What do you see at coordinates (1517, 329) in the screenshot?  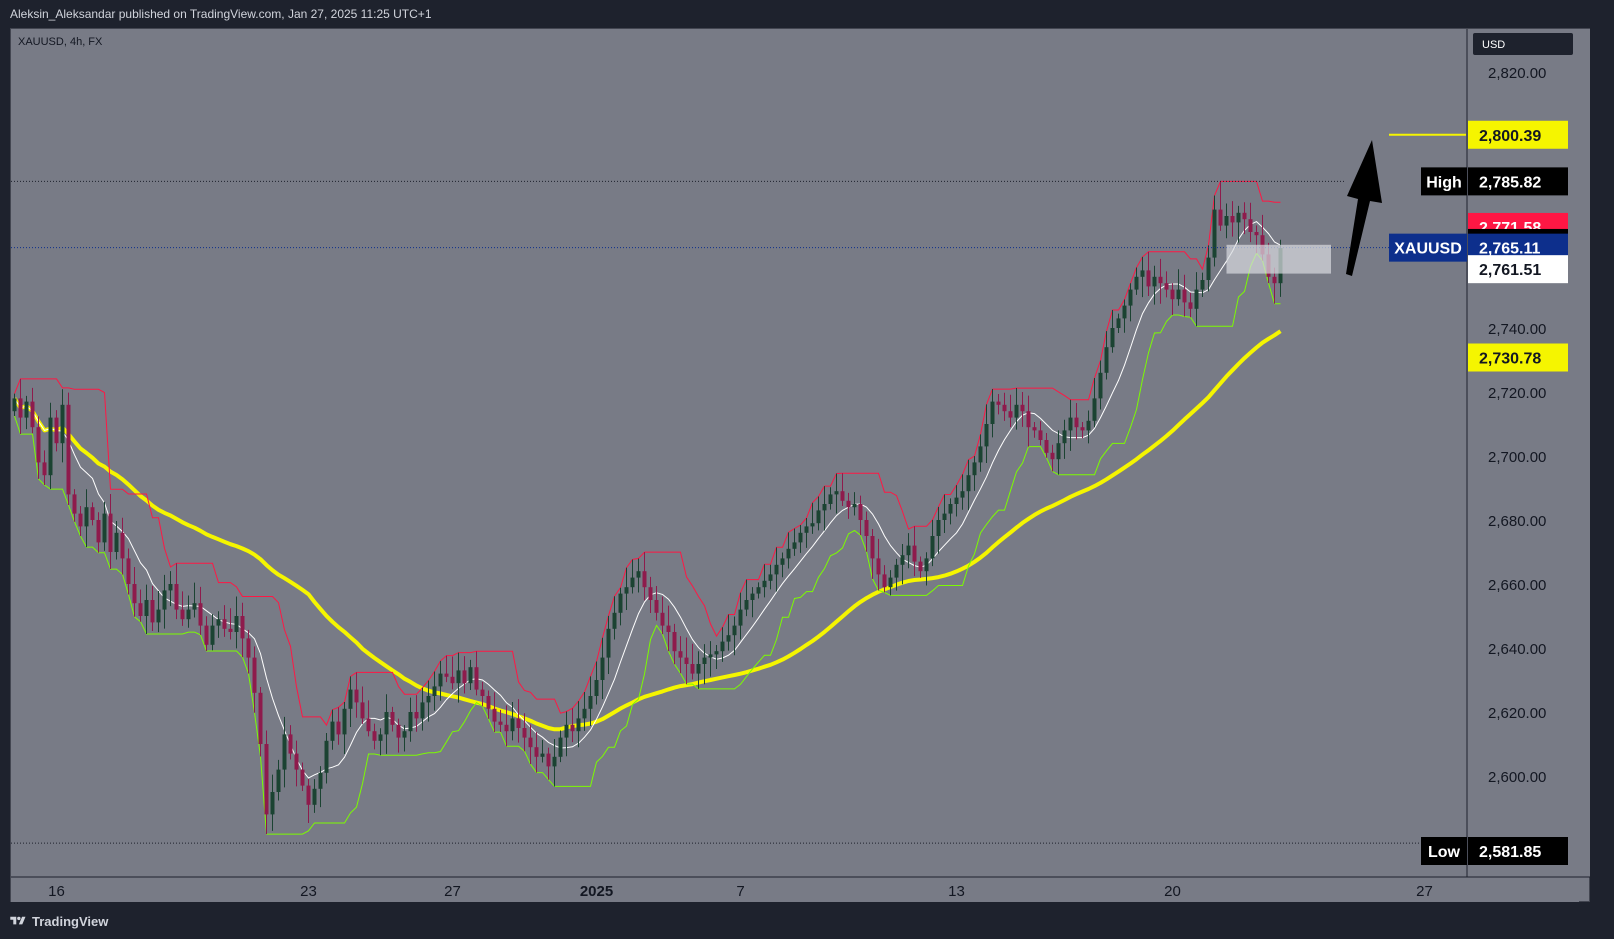 I see `y-tick-label: 2,740.00` at bounding box center [1517, 329].